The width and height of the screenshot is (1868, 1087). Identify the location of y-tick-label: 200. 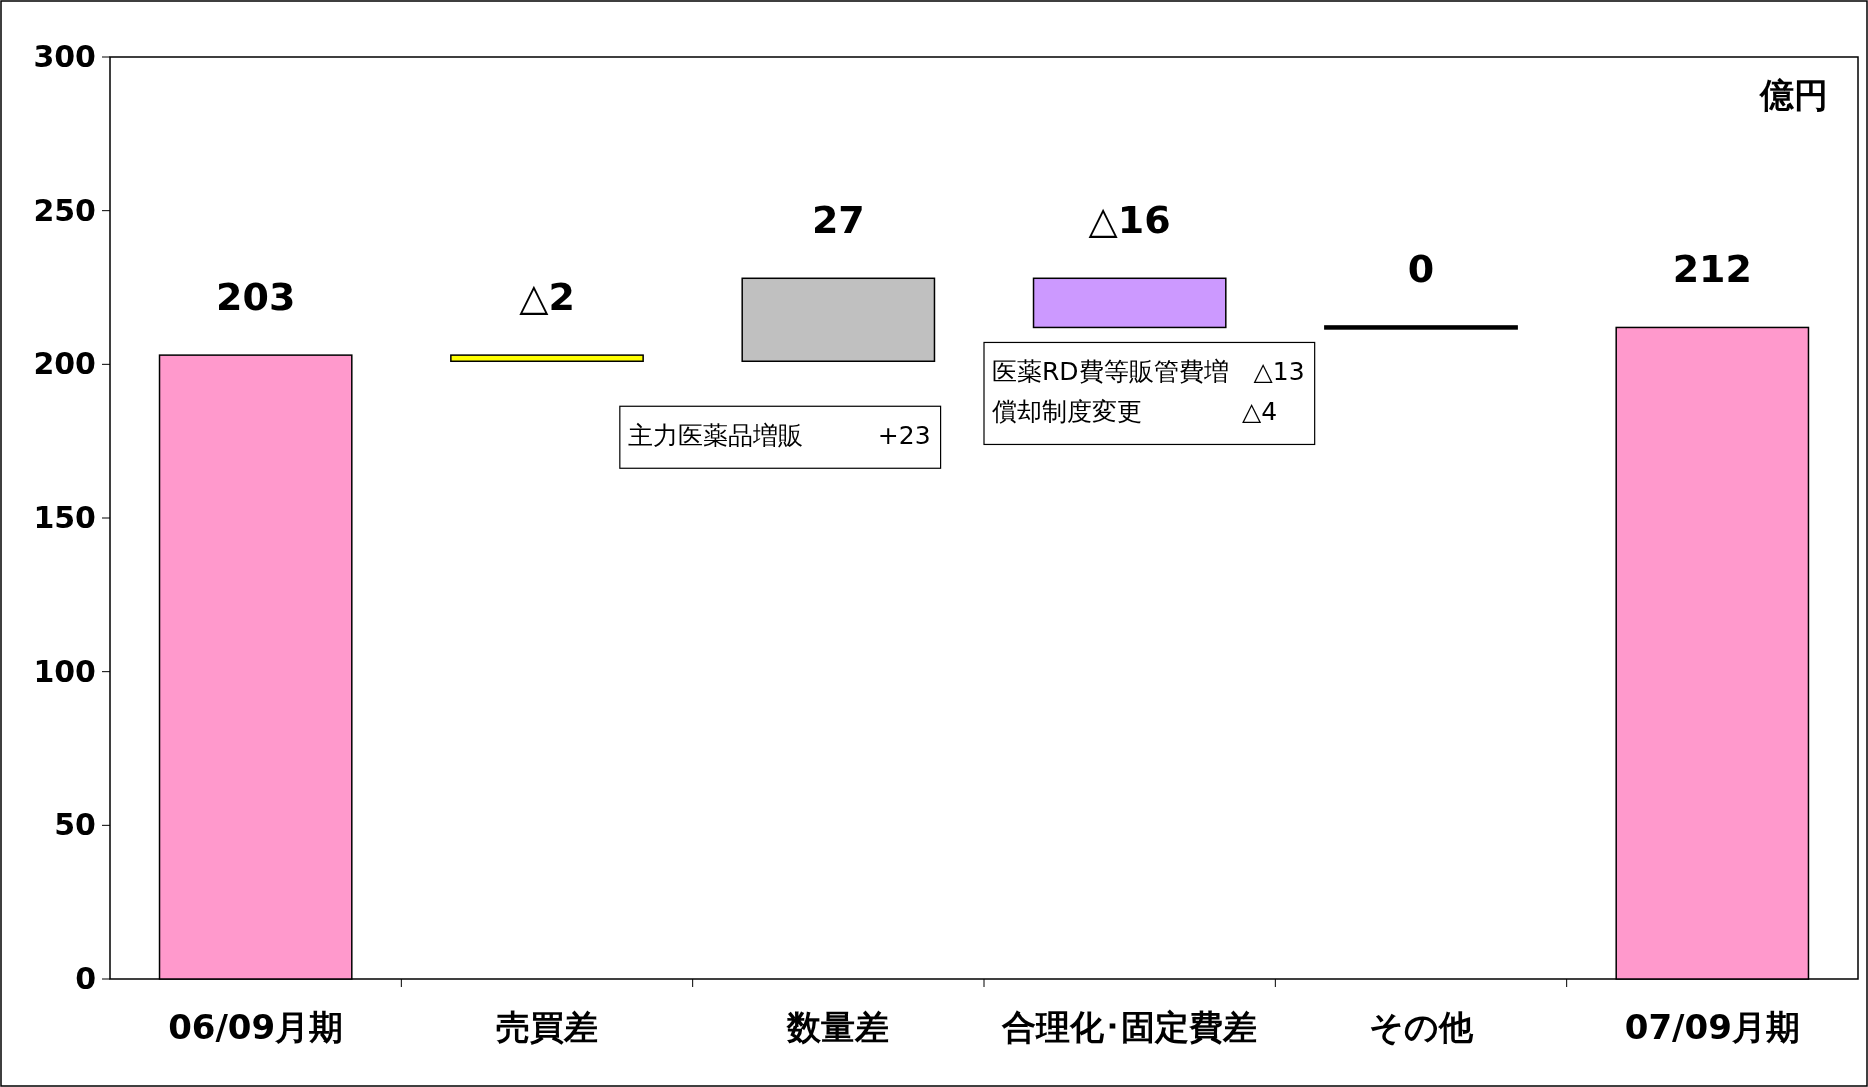
(64, 364).